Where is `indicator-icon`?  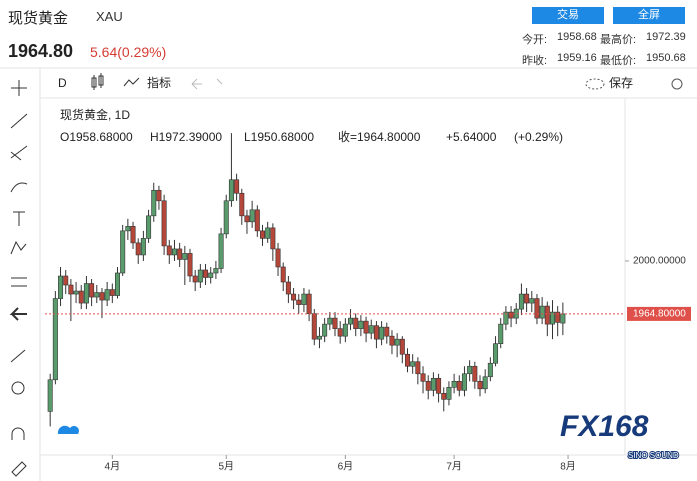 indicator-icon is located at coordinates (131, 82).